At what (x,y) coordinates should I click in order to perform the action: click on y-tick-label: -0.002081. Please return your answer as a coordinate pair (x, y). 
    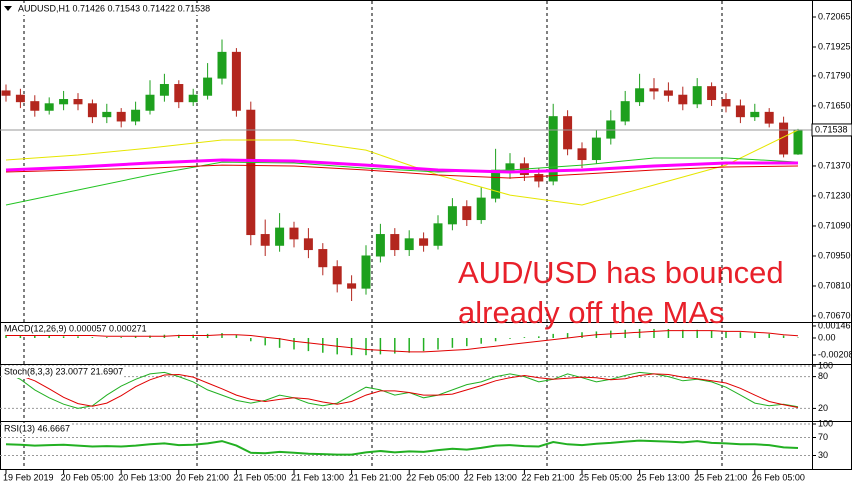
    Looking at the image, I should click on (835, 354).